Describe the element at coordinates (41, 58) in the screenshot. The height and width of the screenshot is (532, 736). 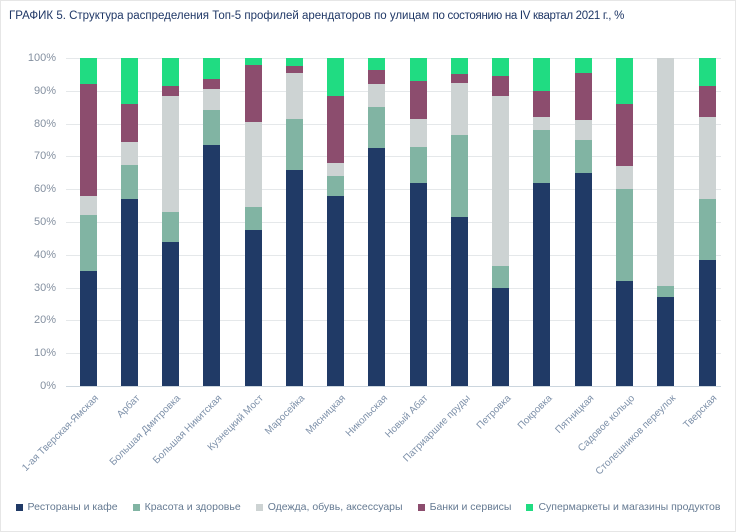
I see `y-tick-label: 100%` at that location.